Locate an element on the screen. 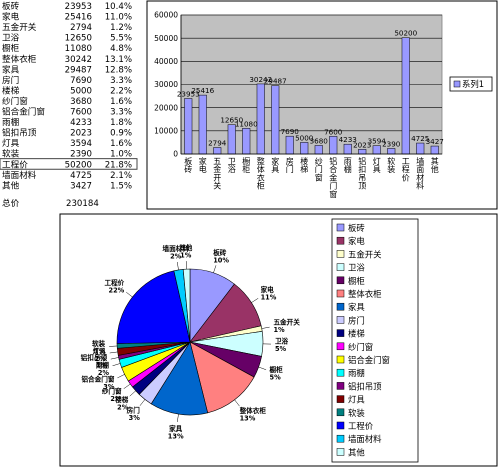 The image size is (500, 469). pie-legend-label: 楼梯 is located at coordinates (356, 334).